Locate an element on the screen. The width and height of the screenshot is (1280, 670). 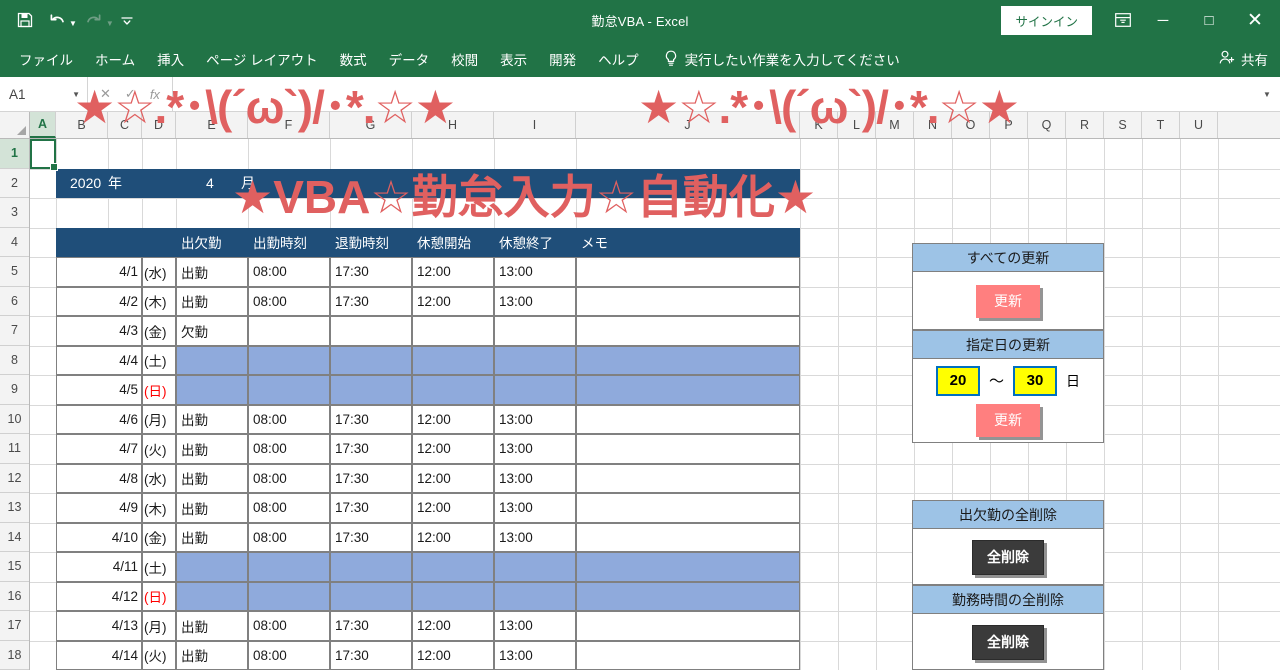
cancel-formula-icon: ✕ is located at coordinates (105, 93).